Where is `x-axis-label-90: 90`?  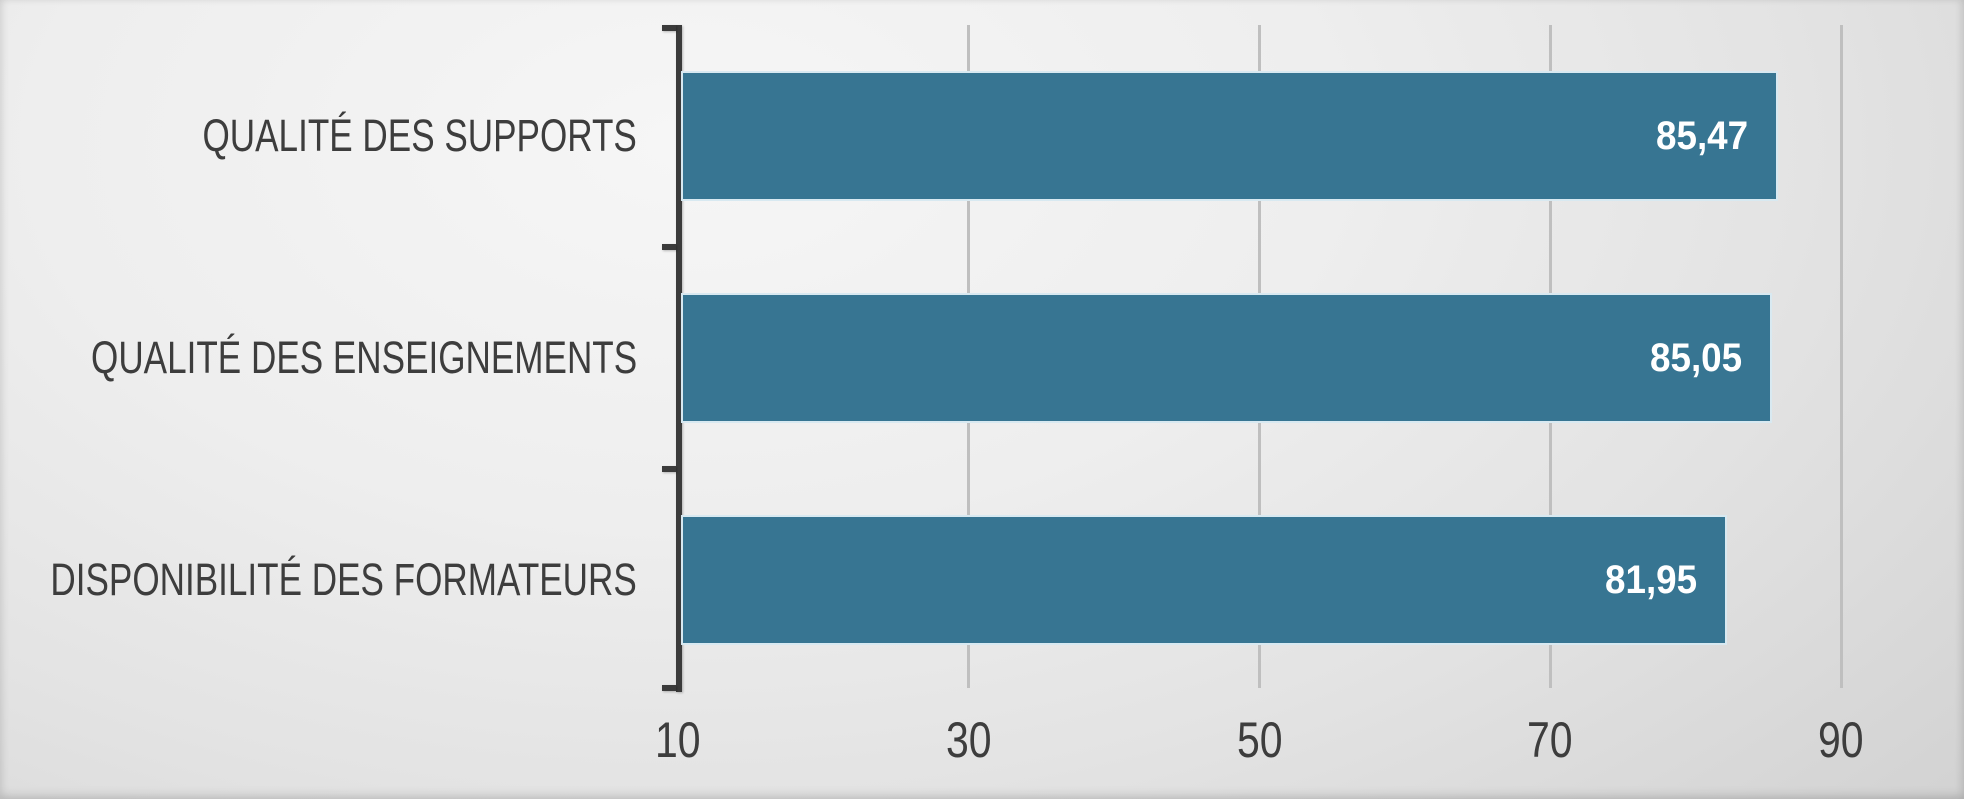
x-axis-label-90: 90 is located at coordinates (1841, 740).